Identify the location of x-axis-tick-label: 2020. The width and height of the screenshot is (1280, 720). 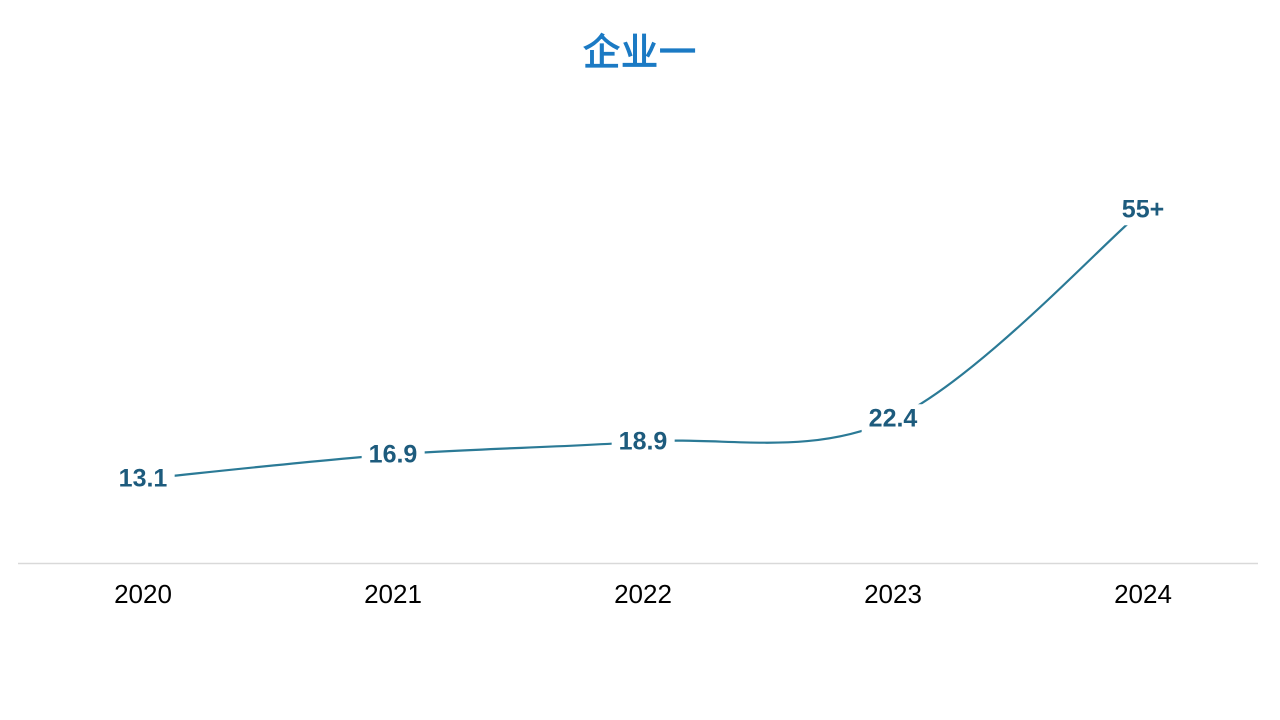
(143, 594).